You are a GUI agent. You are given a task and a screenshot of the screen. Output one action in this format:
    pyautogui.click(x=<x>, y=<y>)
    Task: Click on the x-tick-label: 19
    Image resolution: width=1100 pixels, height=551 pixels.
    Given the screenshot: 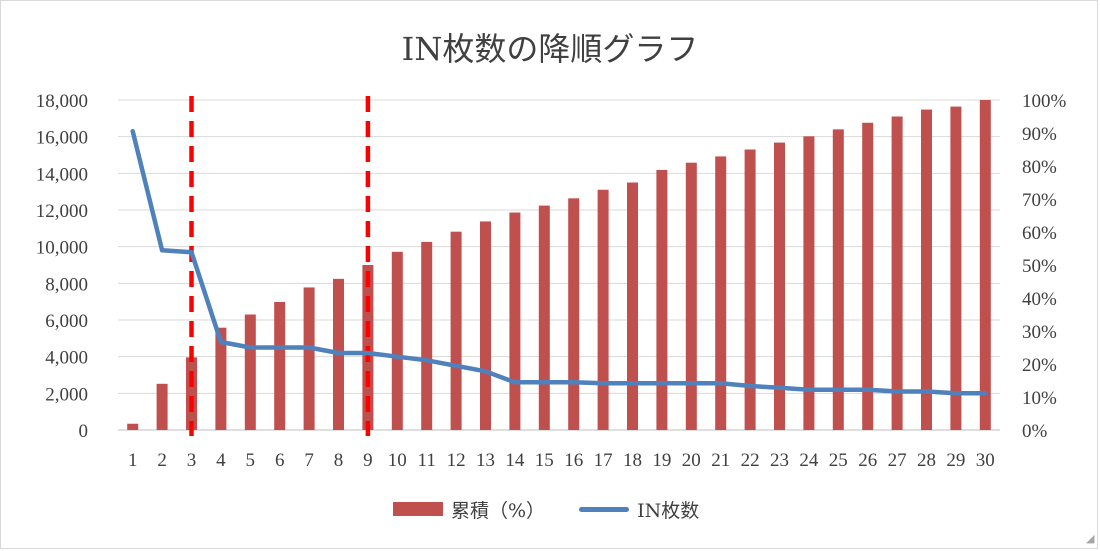 What is the action you would take?
    pyautogui.click(x=661, y=460)
    